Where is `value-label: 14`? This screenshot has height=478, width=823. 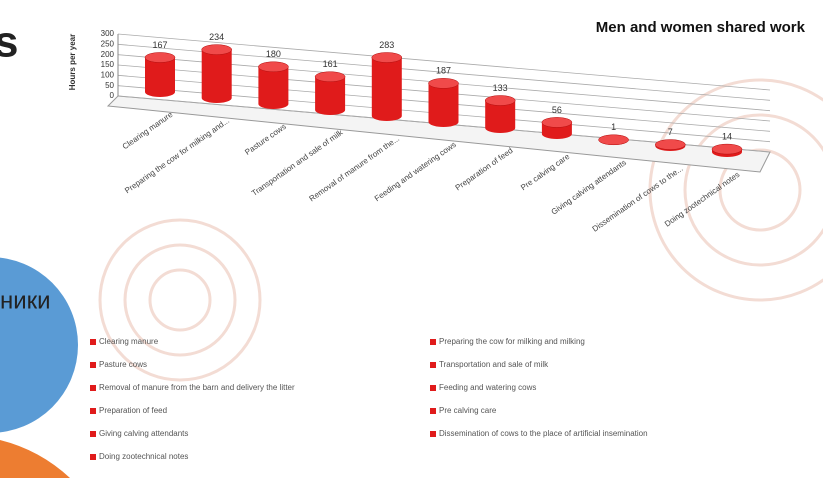
value-label: 14 is located at coordinates (727, 136).